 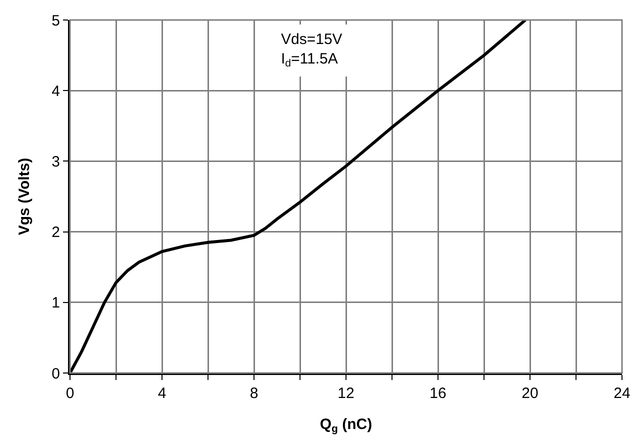 What do you see at coordinates (346, 426) in the screenshot?
I see `x-axis-title: Q$_{g}$ (nC)` at bounding box center [346, 426].